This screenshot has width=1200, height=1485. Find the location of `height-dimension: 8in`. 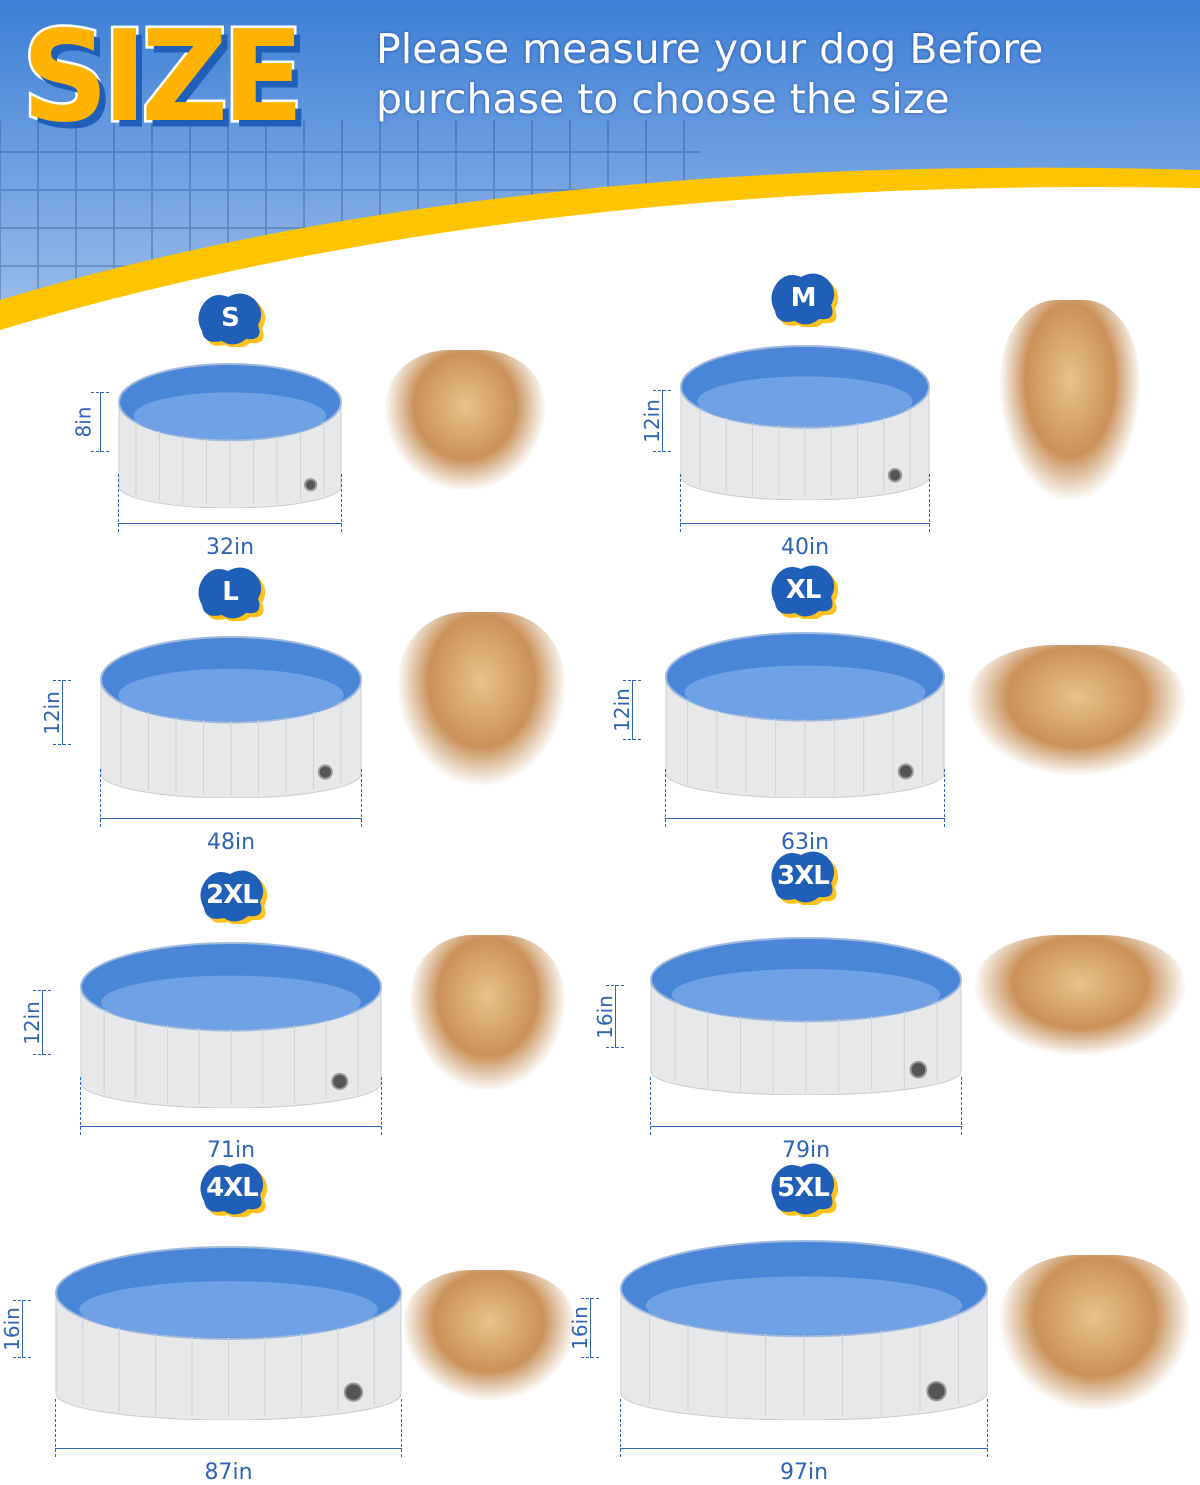

height-dimension: 8in is located at coordinates (93, 422).